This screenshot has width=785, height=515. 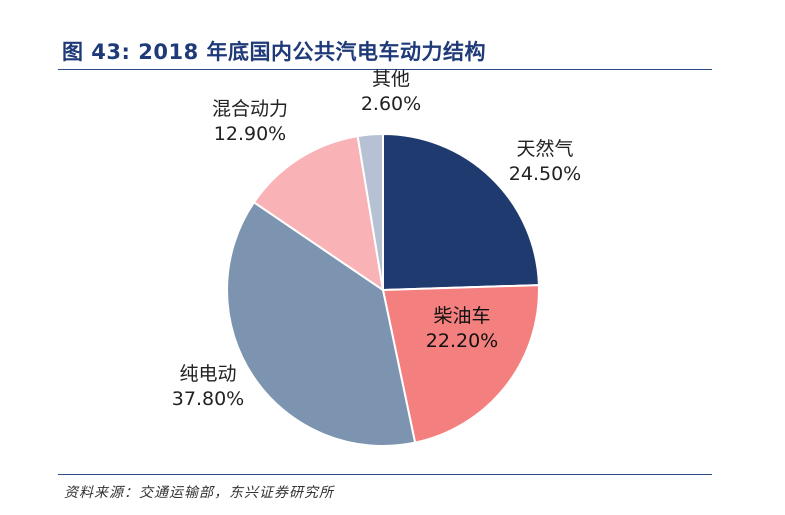 I want to click on source-divider, so click(x=385, y=474).